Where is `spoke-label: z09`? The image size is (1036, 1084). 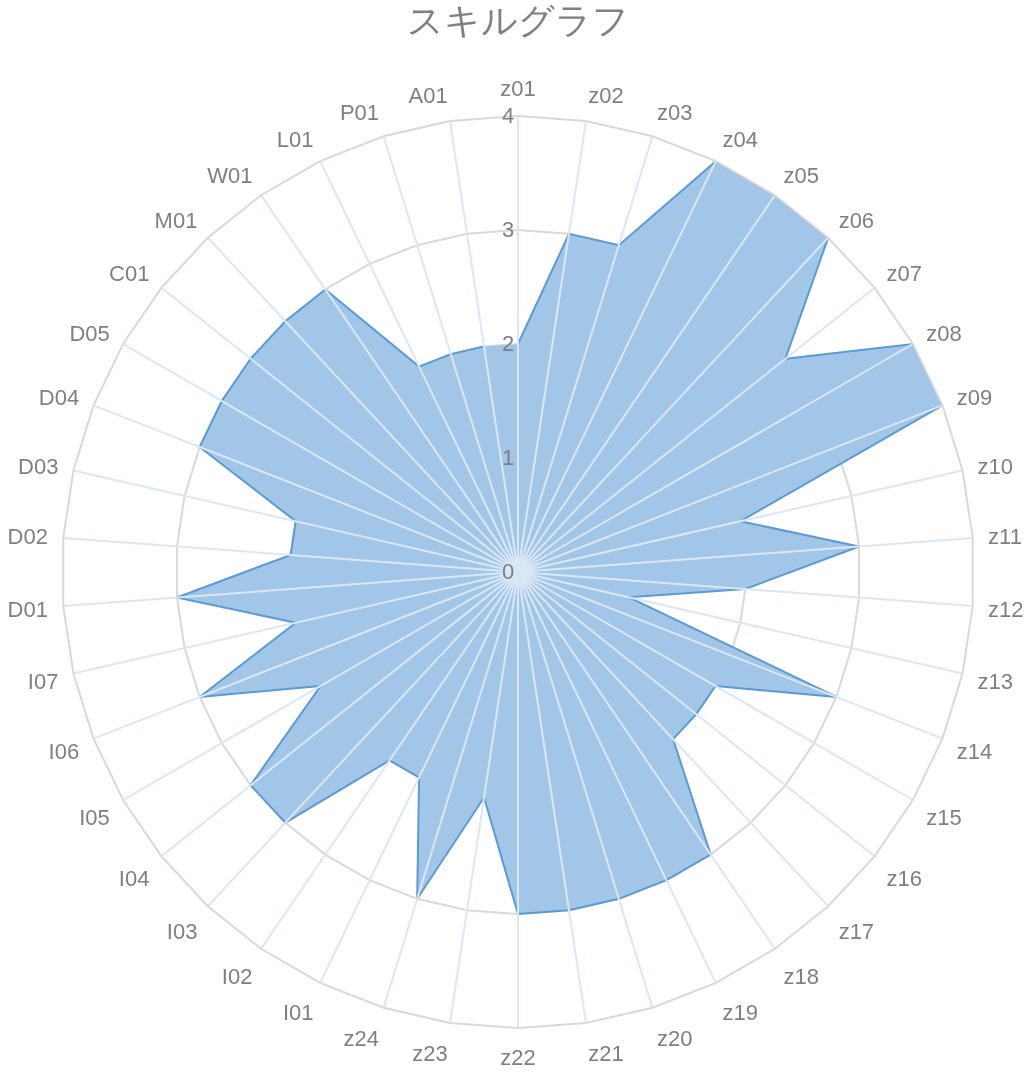
spoke-label: z09 is located at coordinates (974, 398).